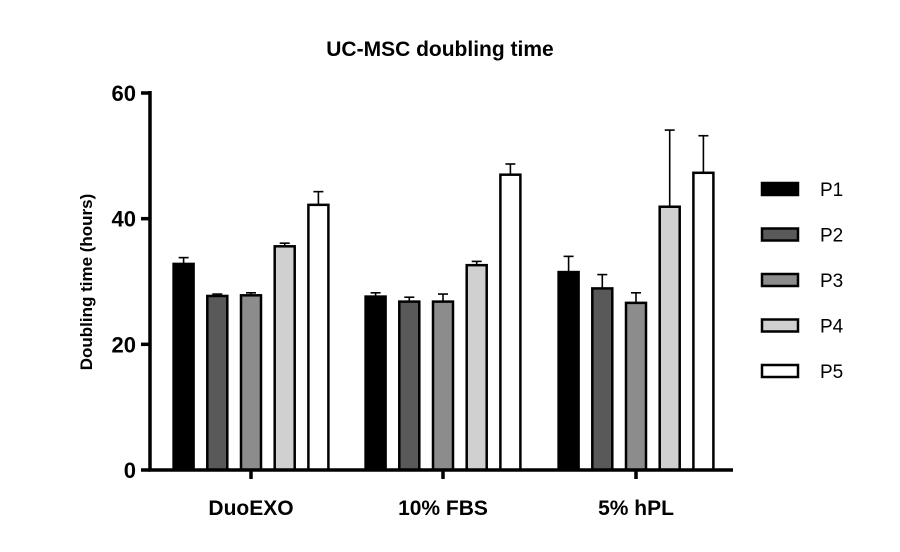 The height and width of the screenshot is (552, 900). I want to click on x-tick-label: 10% FBS, so click(443, 508).